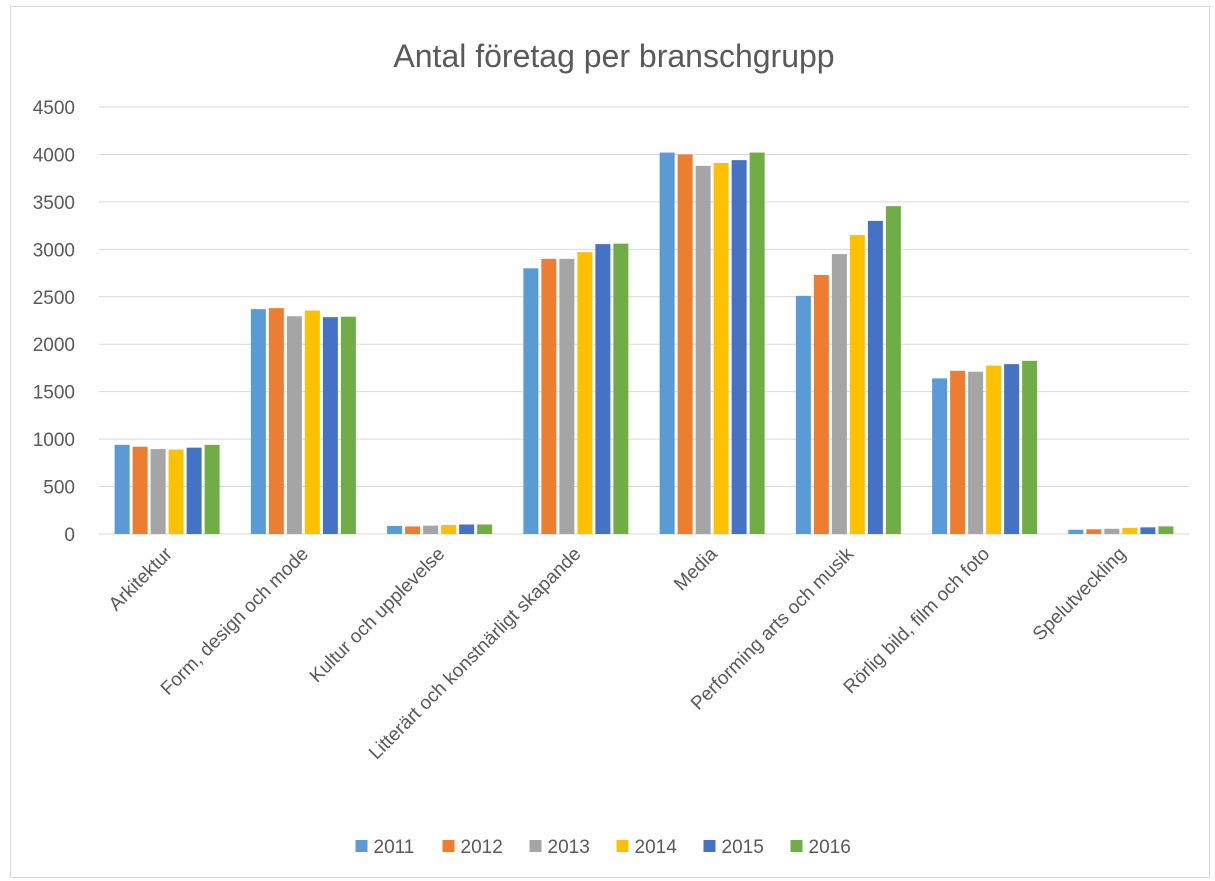 This screenshot has height=881, width=1215. I want to click on y-tick-label: 4500, so click(54, 108).